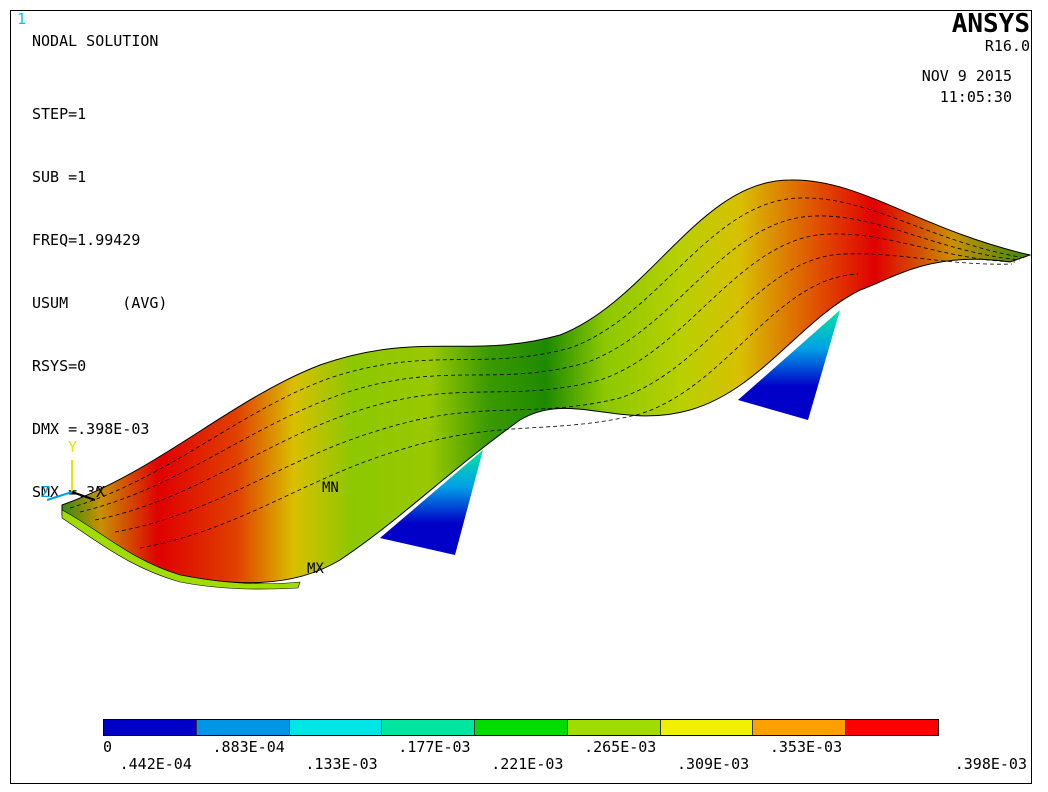 The width and height of the screenshot is (1048, 792). Describe the element at coordinates (59, 366) in the screenshot. I see `info-rsys: RSYS=0` at that location.